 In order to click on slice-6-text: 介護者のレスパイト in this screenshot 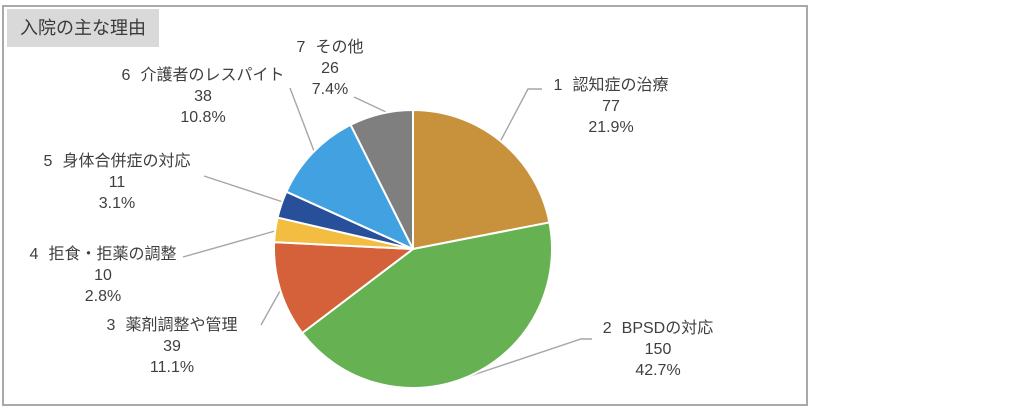, I will do `click(212, 75)`.